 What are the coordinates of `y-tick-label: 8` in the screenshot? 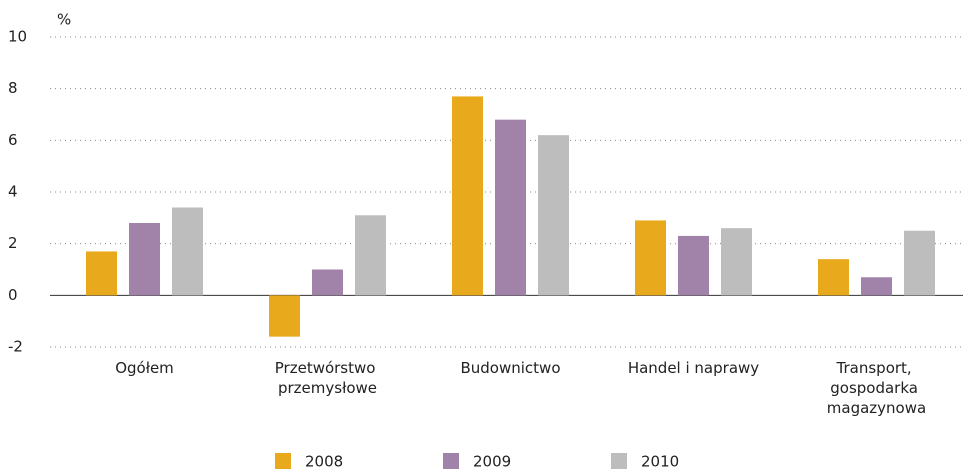 It's located at (13, 88).